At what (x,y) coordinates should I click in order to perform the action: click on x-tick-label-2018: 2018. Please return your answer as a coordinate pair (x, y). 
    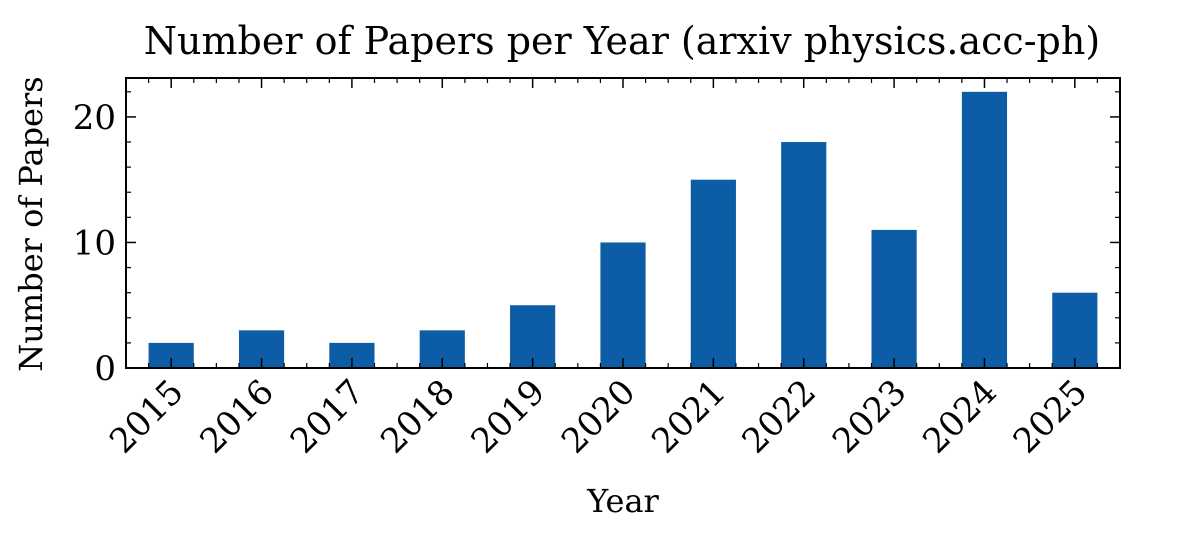
    Looking at the image, I should click on (417, 416).